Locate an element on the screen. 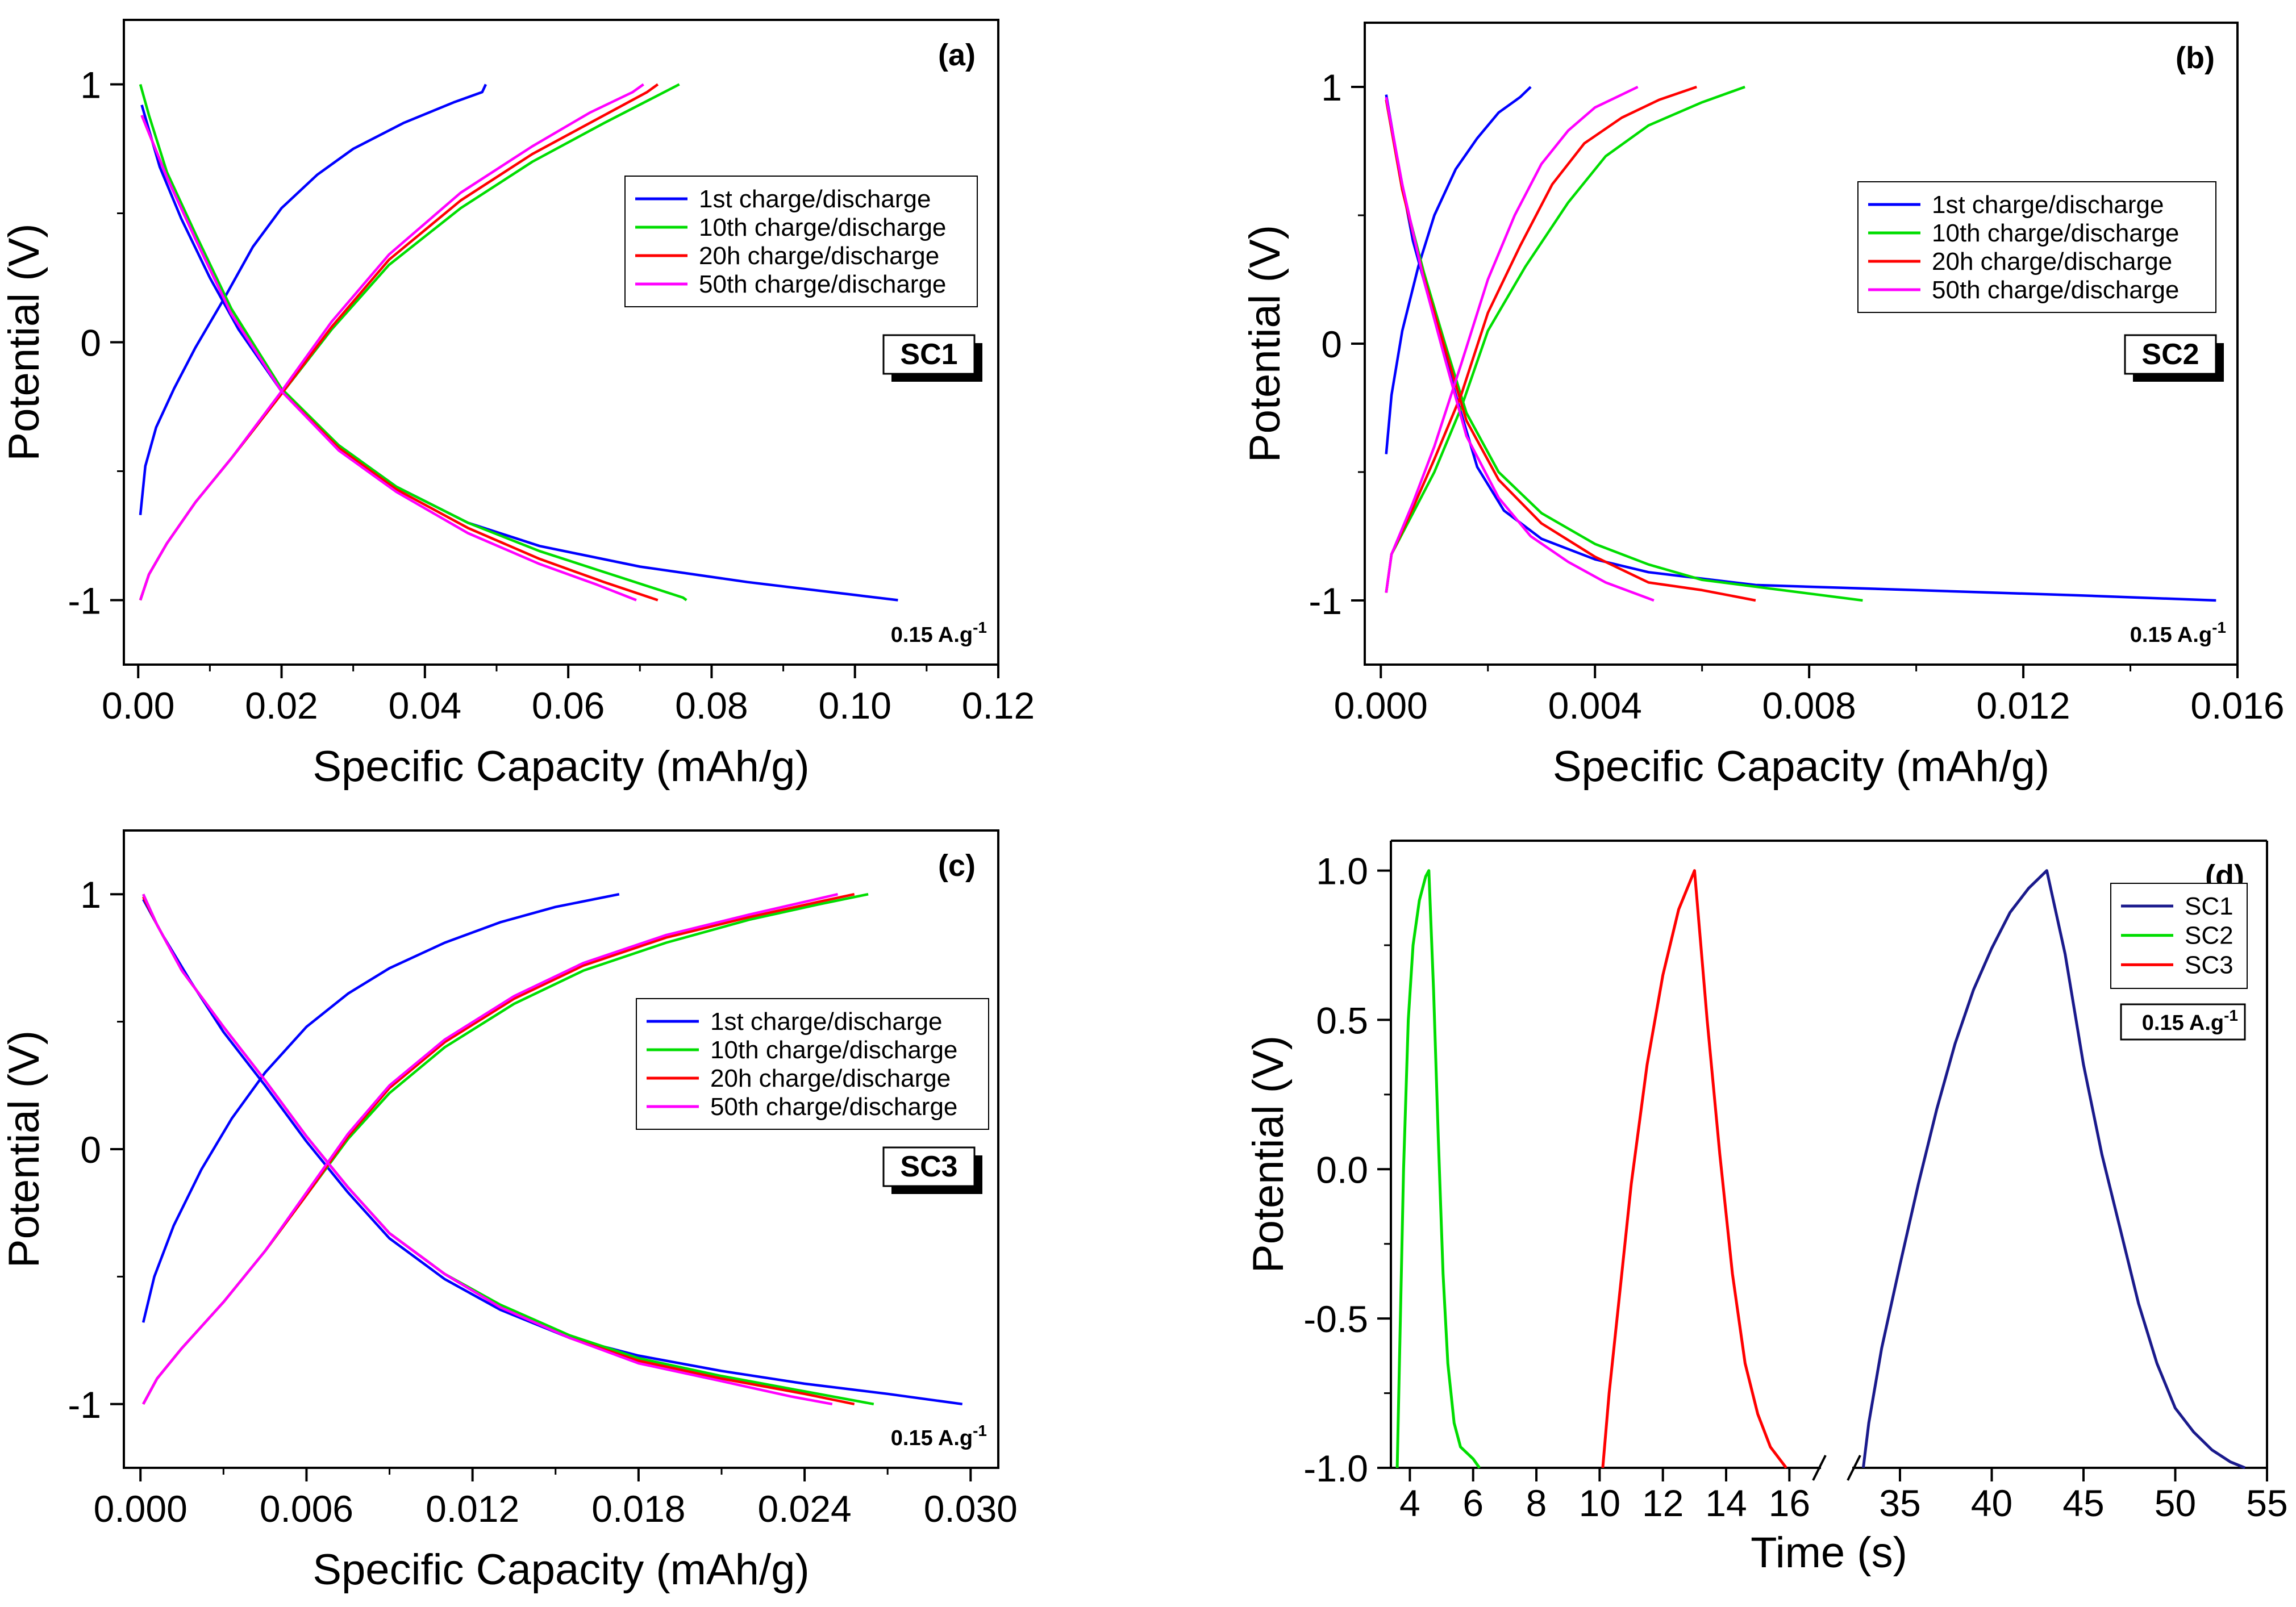 Image resolution: width=2296 pixels, height=1607 pixels. x-tick-label: 6 is located at coordinates (1473, 1503).